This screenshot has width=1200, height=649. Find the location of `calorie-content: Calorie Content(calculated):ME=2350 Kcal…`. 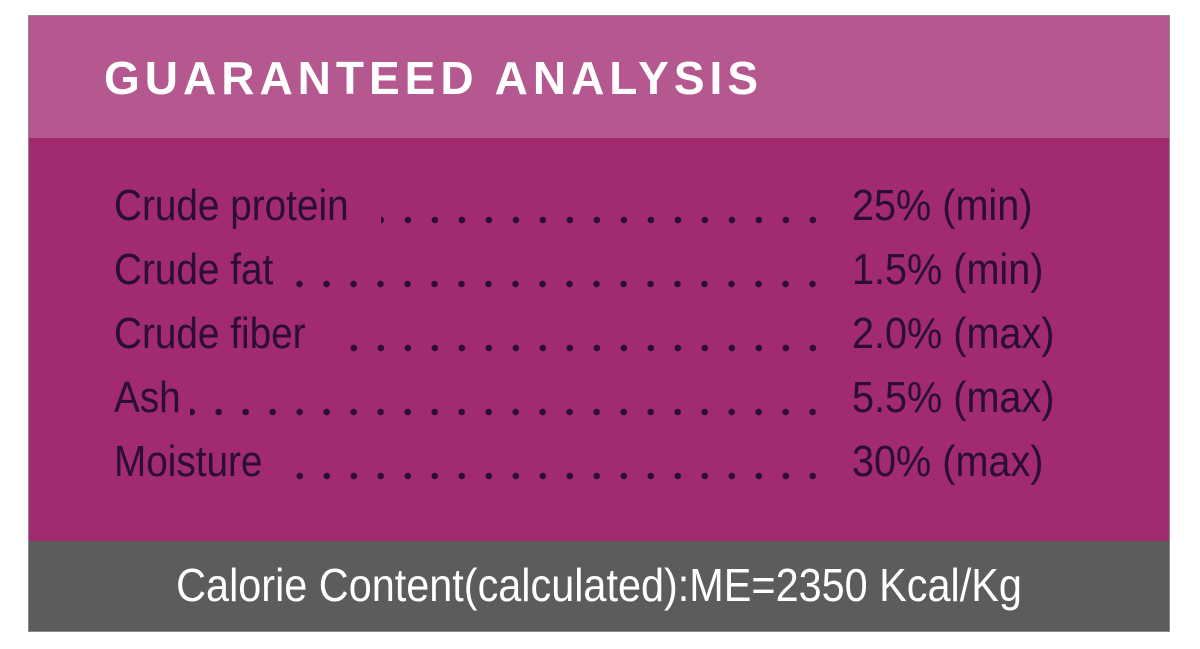

calorie-content: Calorie Content(calculated):ME=2350 Kcal… is located at coordinates (599, 585).